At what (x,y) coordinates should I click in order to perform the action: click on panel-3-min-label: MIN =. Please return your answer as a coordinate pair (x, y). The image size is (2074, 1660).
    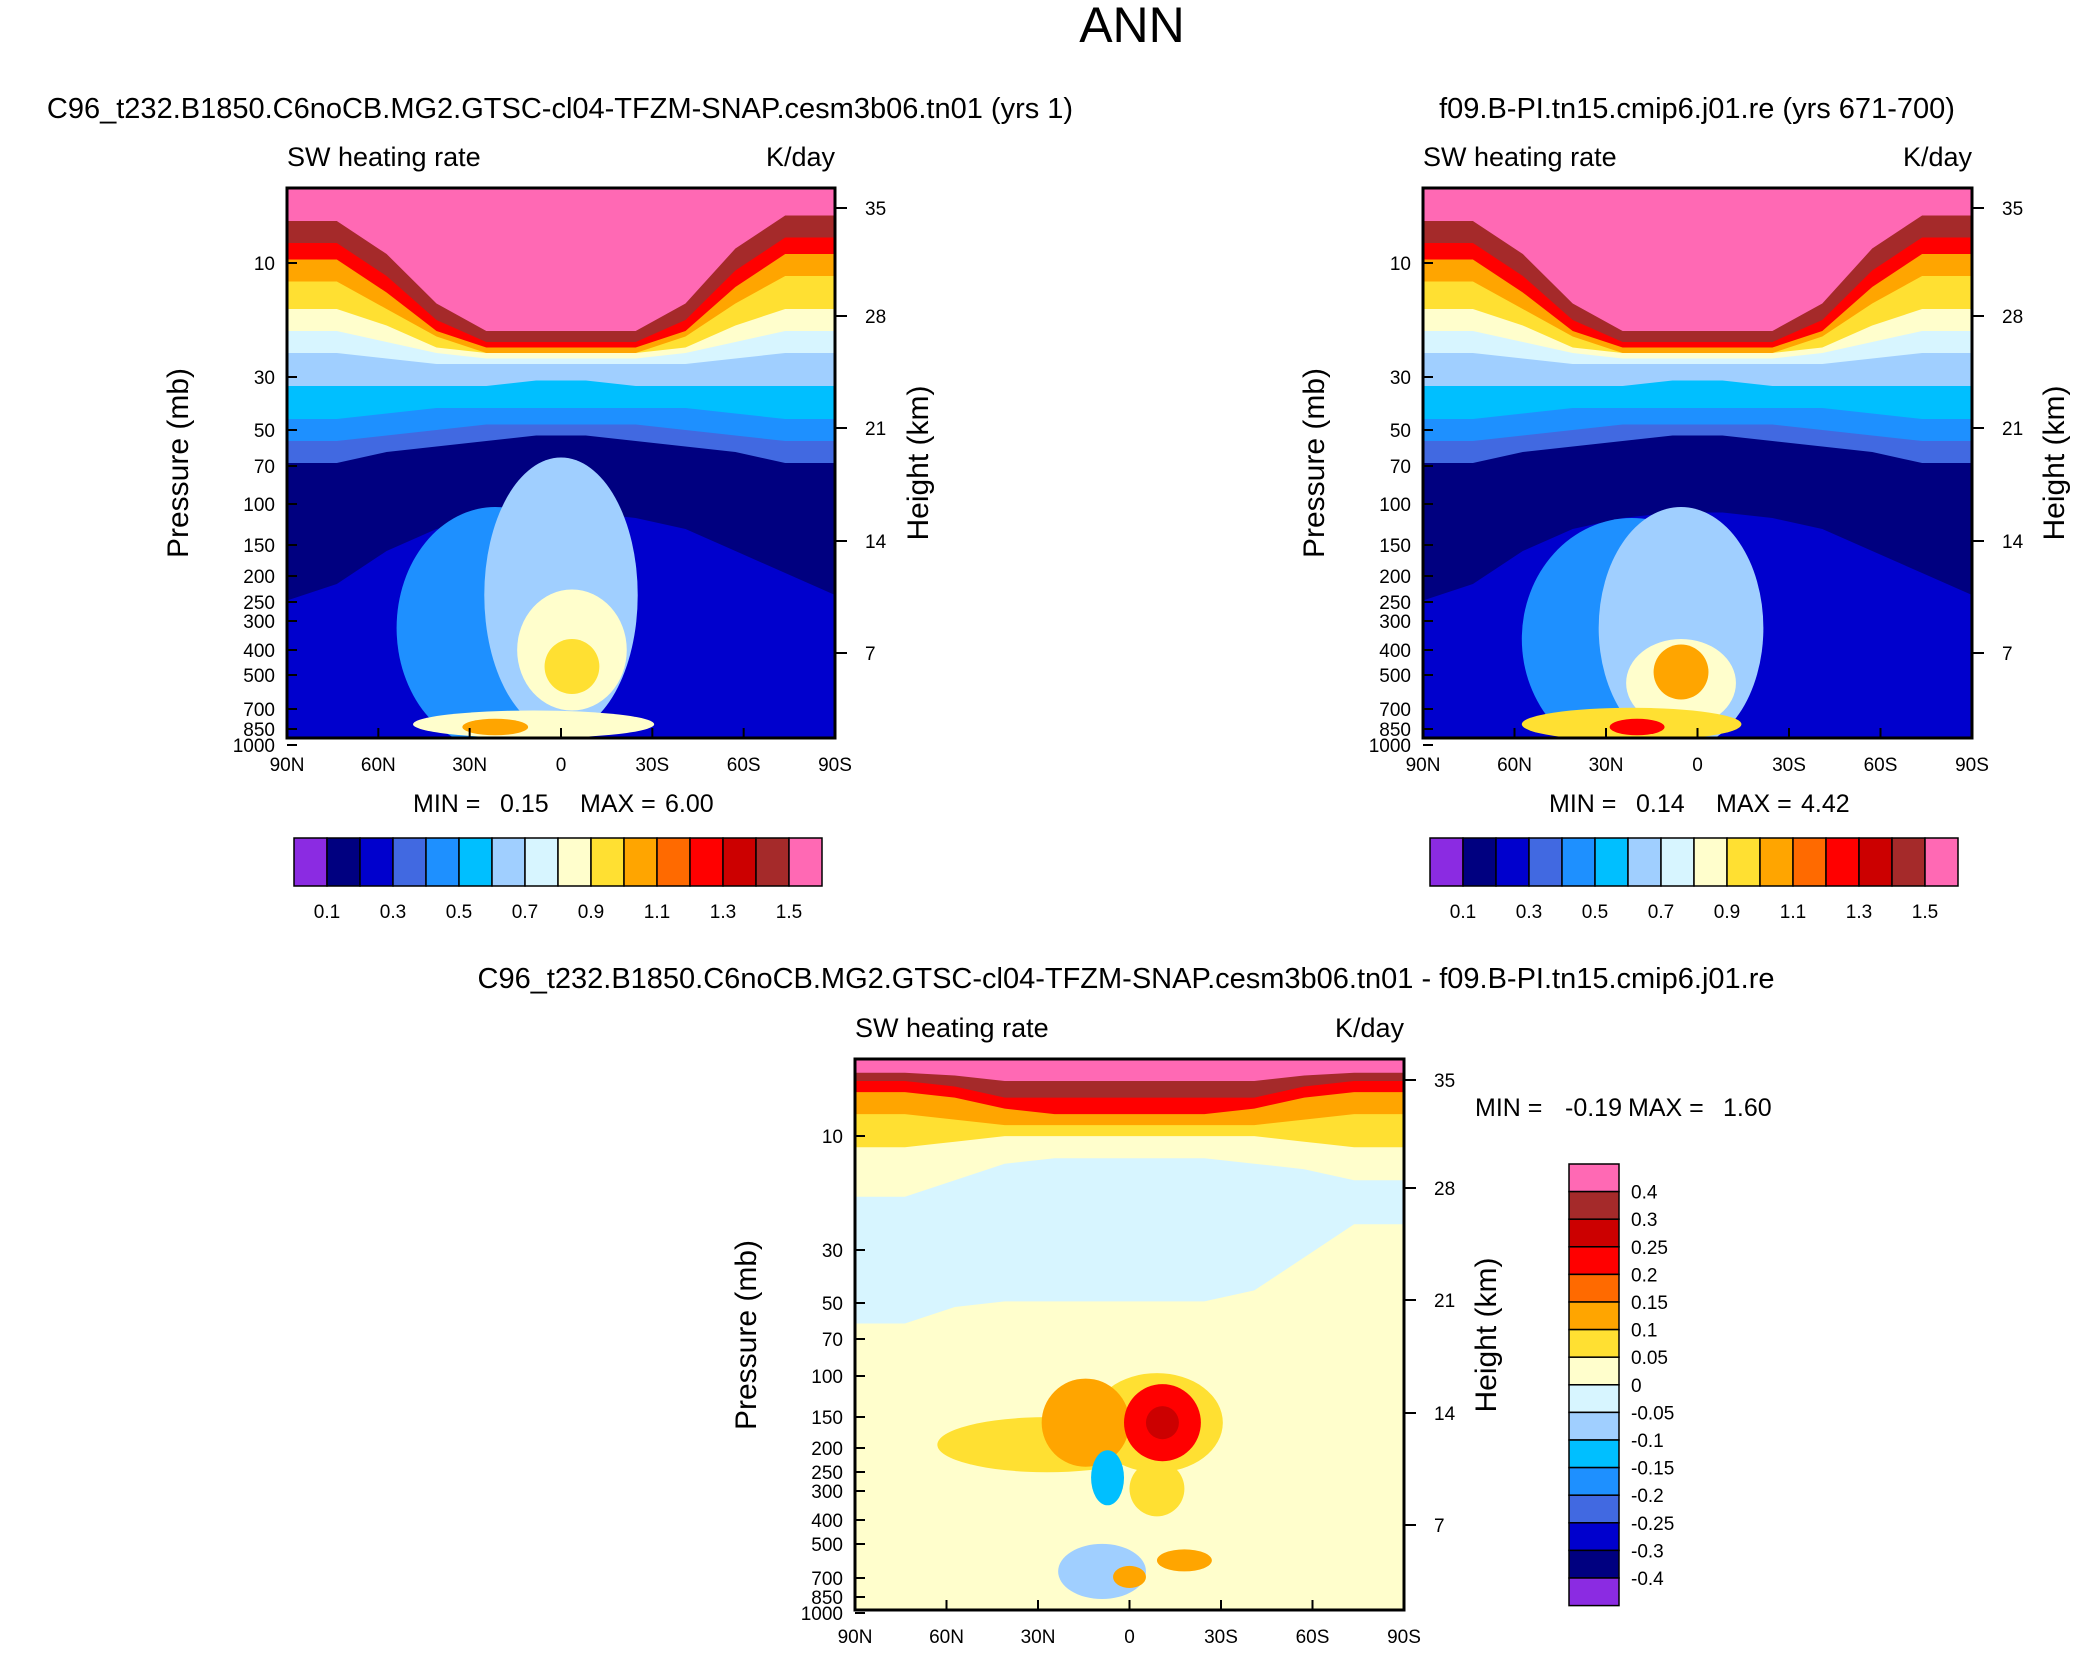
    Looking at the image, I should click on (1508, 1108).